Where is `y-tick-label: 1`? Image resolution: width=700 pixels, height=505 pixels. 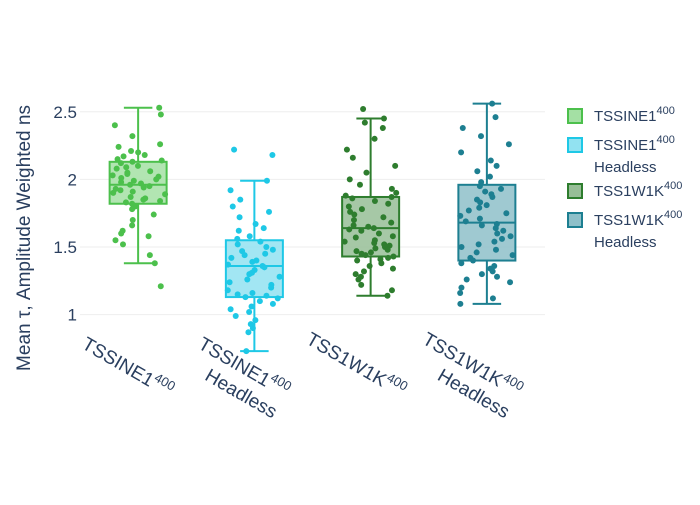
y-tick-label: 1 is located at coordinates (72, 315).